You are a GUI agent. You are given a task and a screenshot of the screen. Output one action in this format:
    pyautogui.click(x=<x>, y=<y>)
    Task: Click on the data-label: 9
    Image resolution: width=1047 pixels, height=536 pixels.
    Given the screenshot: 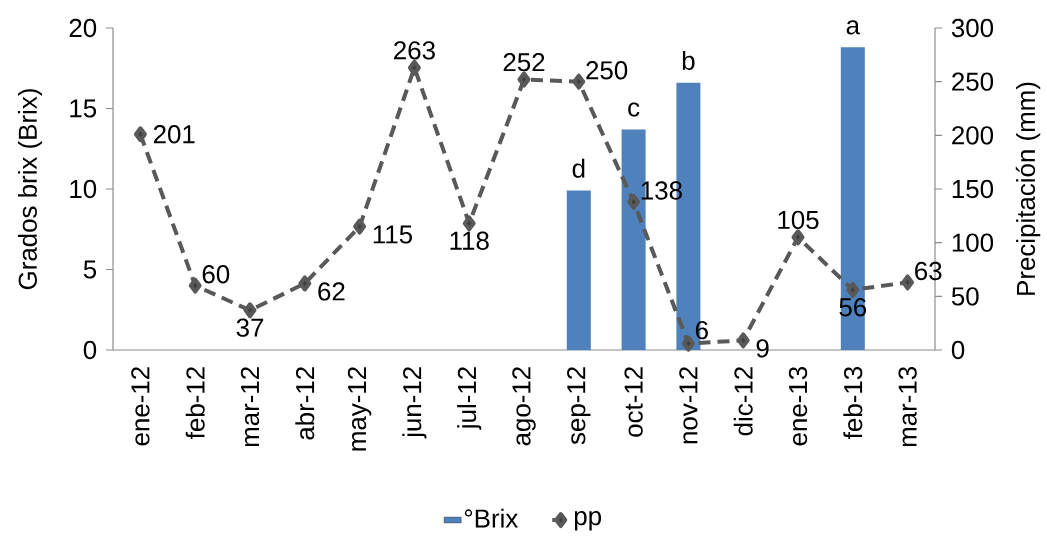 What is the action you would take?
    pyautogui.click(x=762, y=348)
    